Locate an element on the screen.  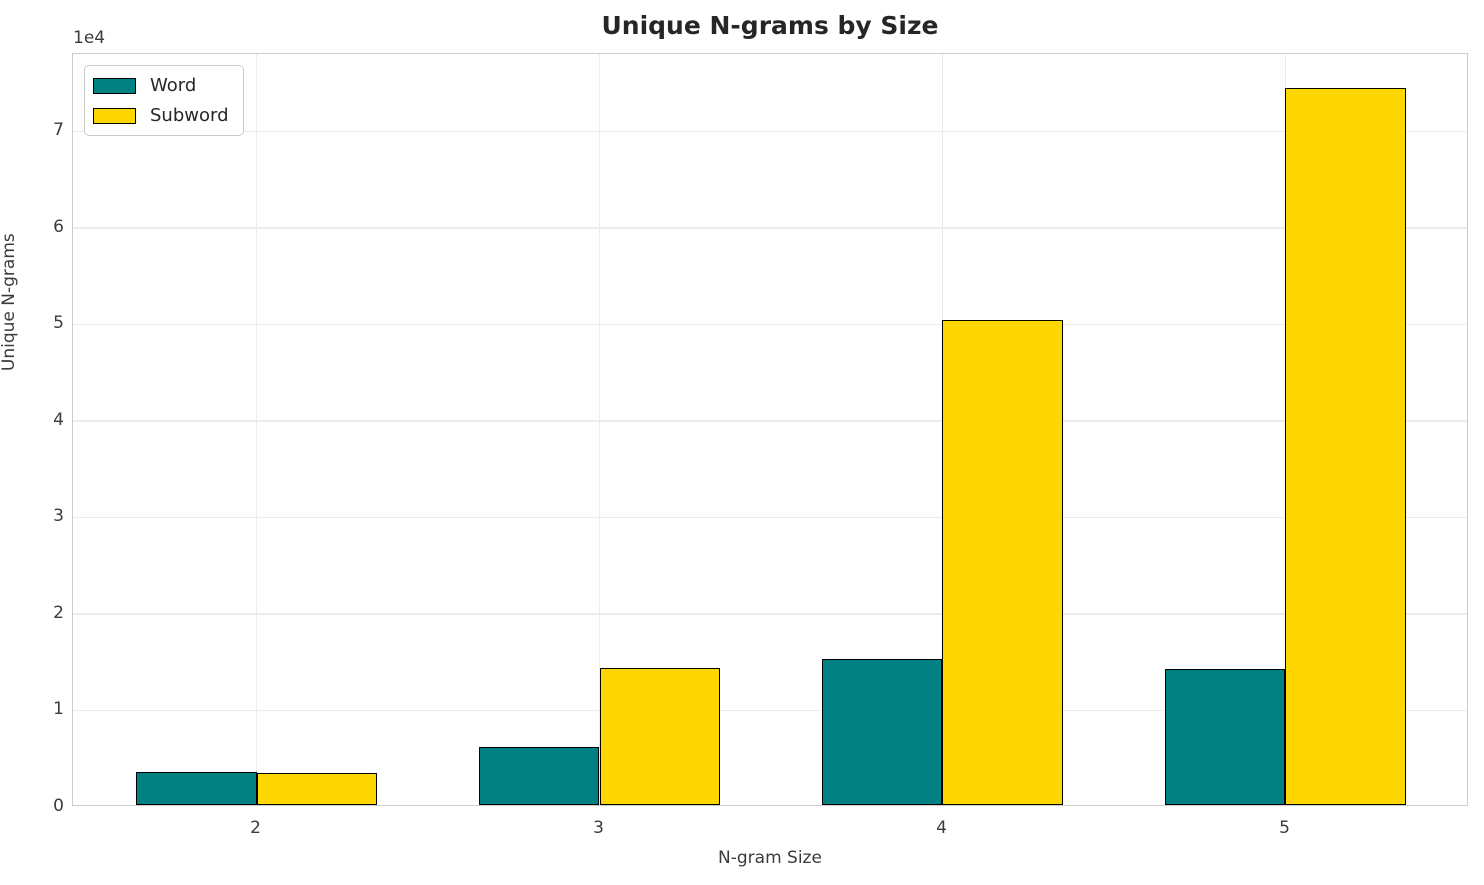
y-tick-label-2: 2 is located at coordinates (58, 612).